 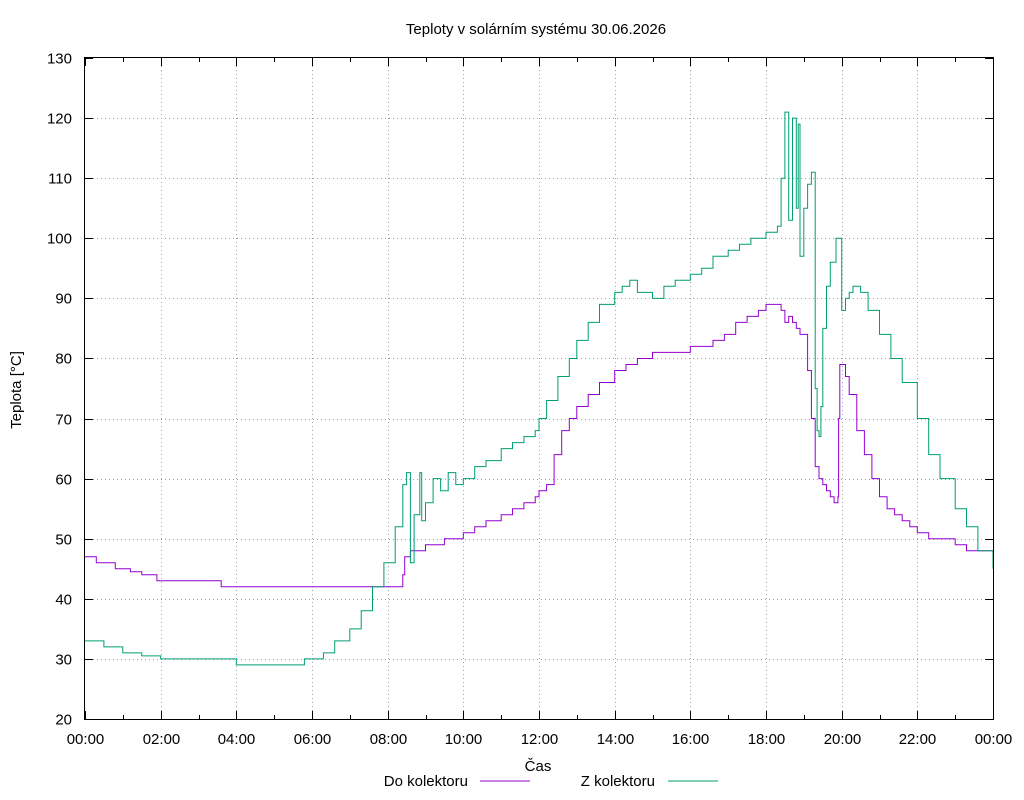 What do you see at coordinates (843, 739) in the screenshot?
I see `x-tick-label: 20:00` at bounding box center [843, 739].